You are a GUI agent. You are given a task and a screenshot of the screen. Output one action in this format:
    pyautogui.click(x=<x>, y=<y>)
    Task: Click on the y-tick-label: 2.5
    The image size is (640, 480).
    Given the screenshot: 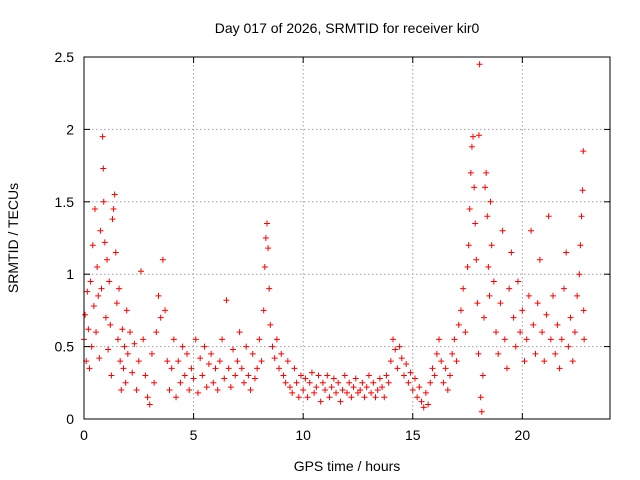 What is the action you would take?
    pyautogui.click(x=65, y=57)
    